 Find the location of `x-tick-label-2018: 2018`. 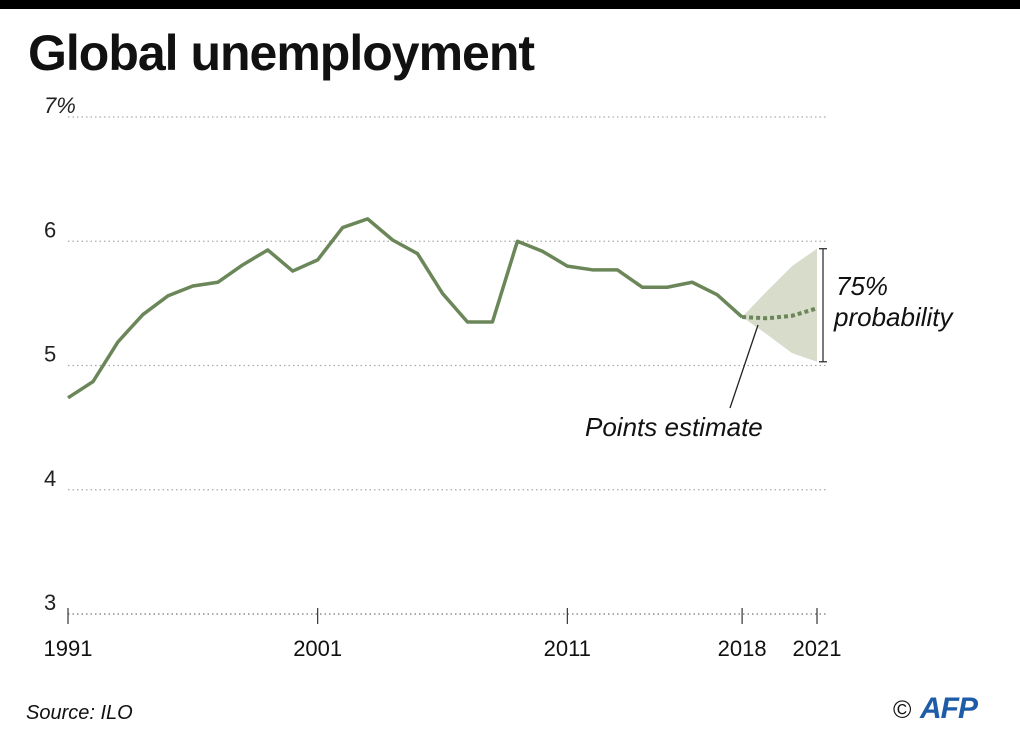

x-tick-label-2018: 2018 is located at coordinates (742, 648).